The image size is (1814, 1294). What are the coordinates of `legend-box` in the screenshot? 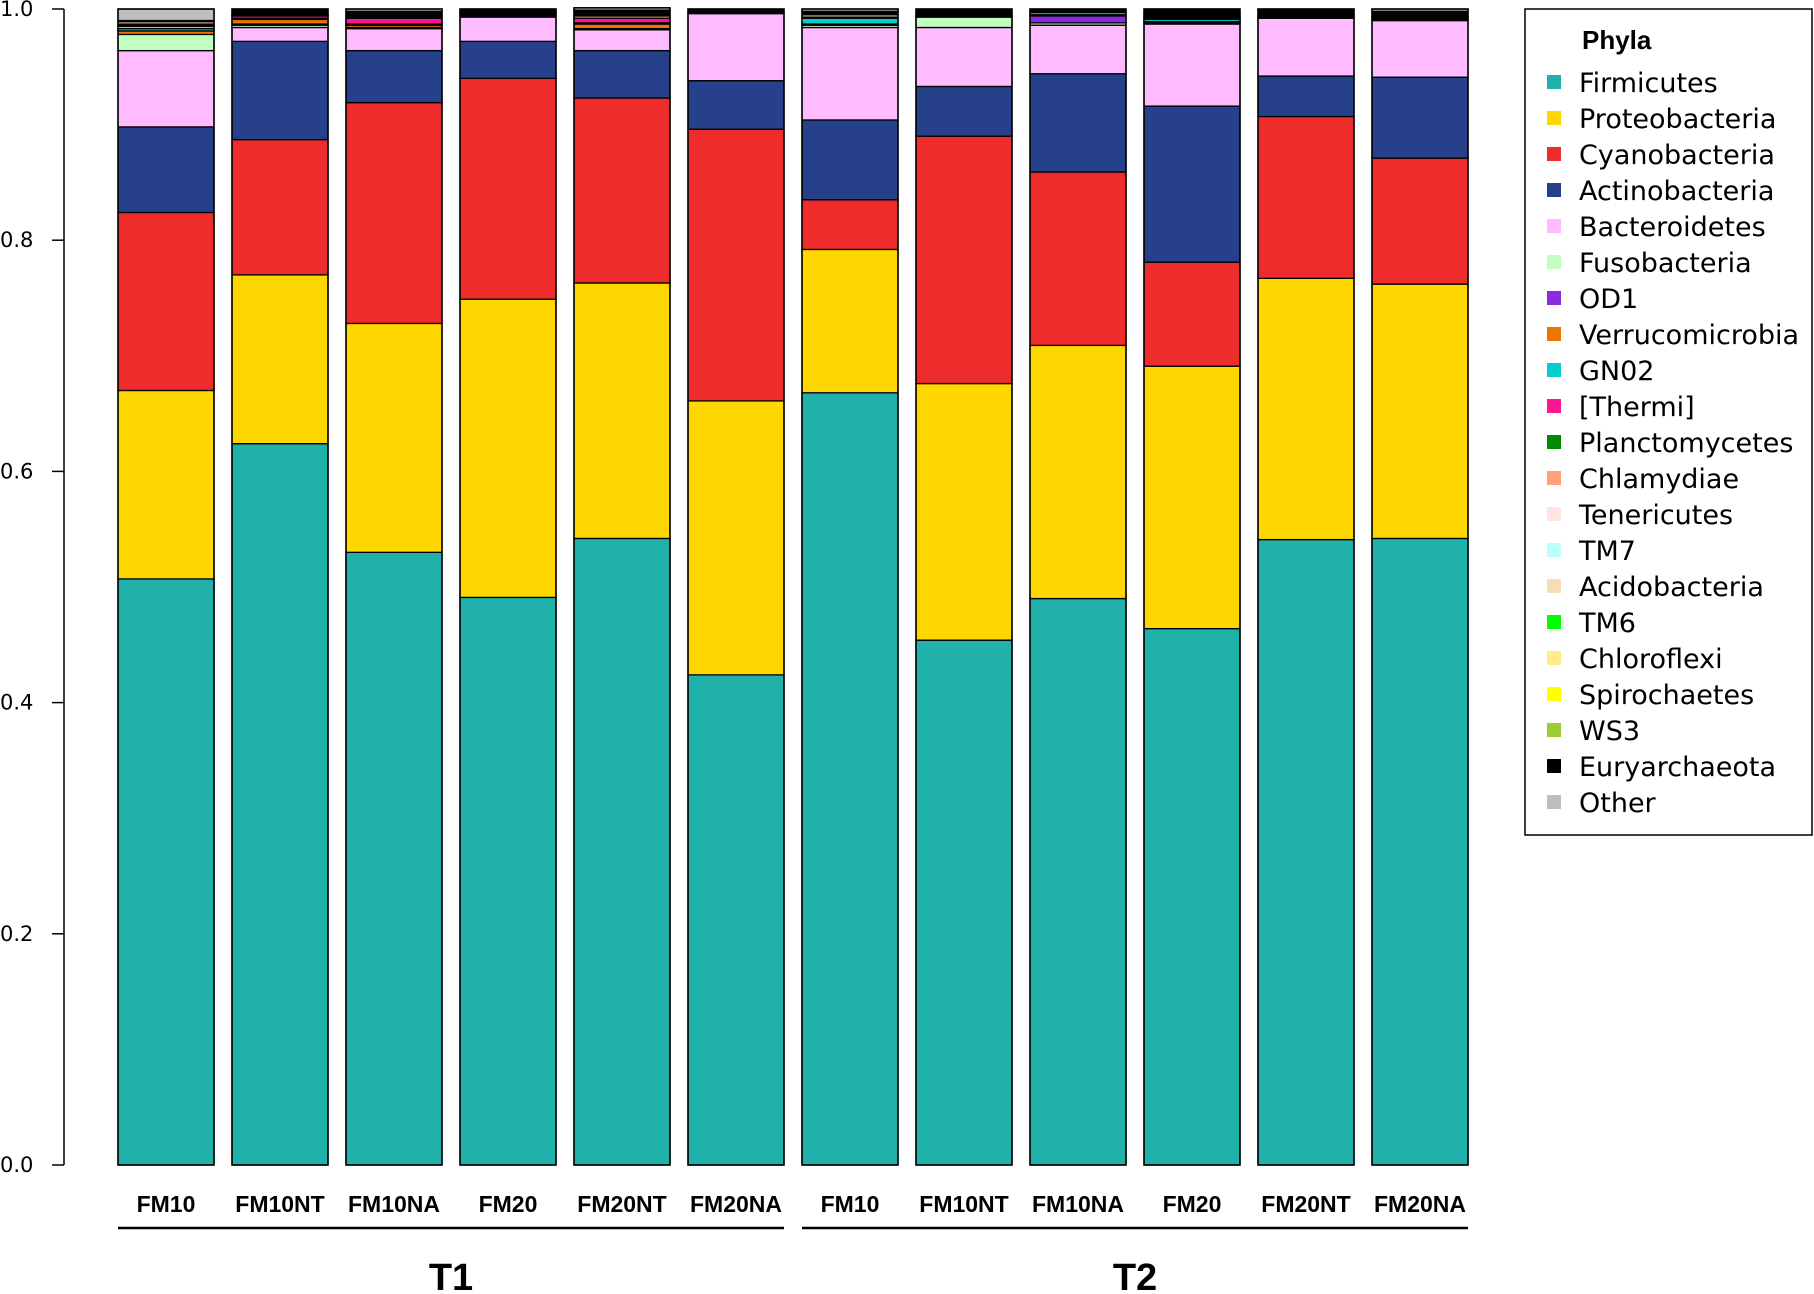 It's located at (1668, 422).